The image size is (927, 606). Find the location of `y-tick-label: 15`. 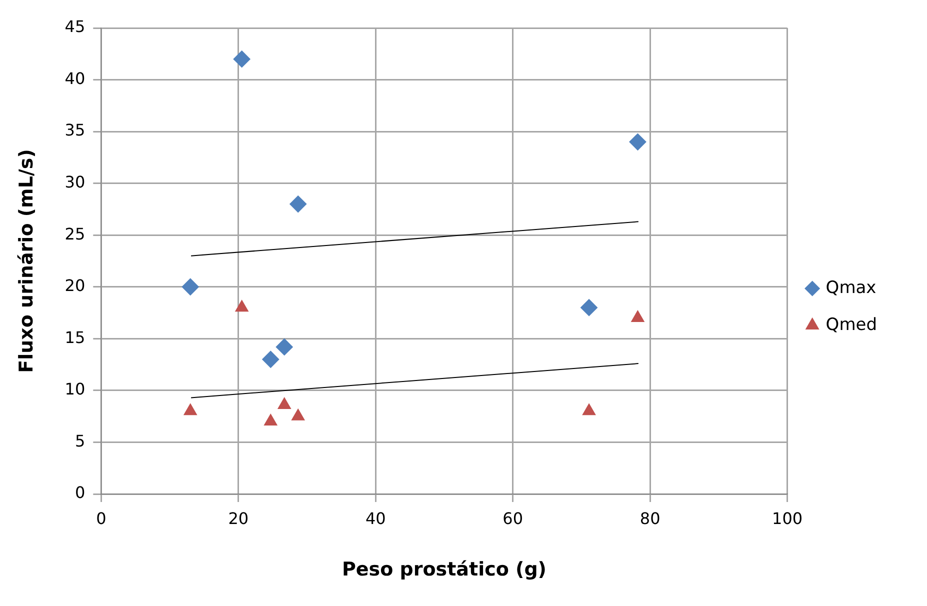

y-tick-label: 15 is located at coordinates (75, 337).